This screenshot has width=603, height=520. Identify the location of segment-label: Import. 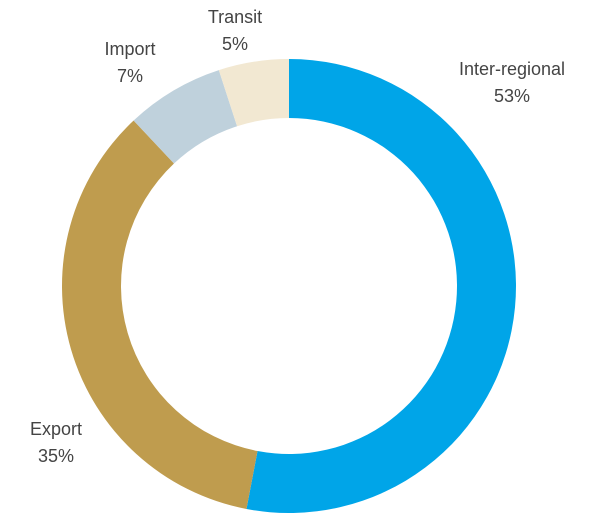
(129, 49).